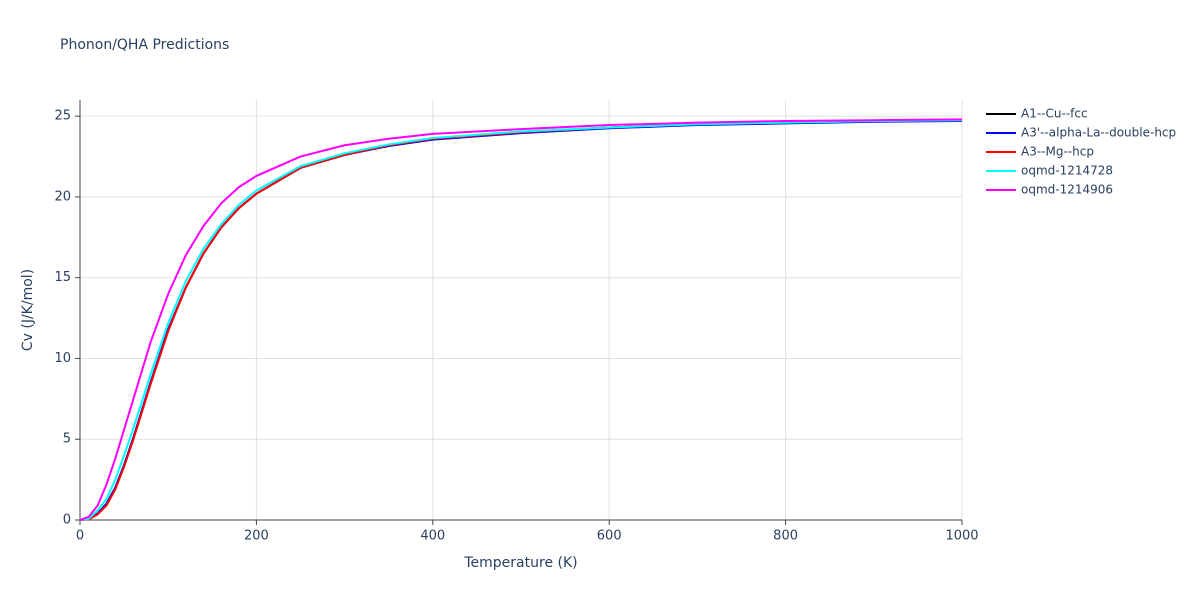  Describe the element at coordinates (1067, 190) in the screenshot. I see `legend-label: oqmd-1214906` at that location.